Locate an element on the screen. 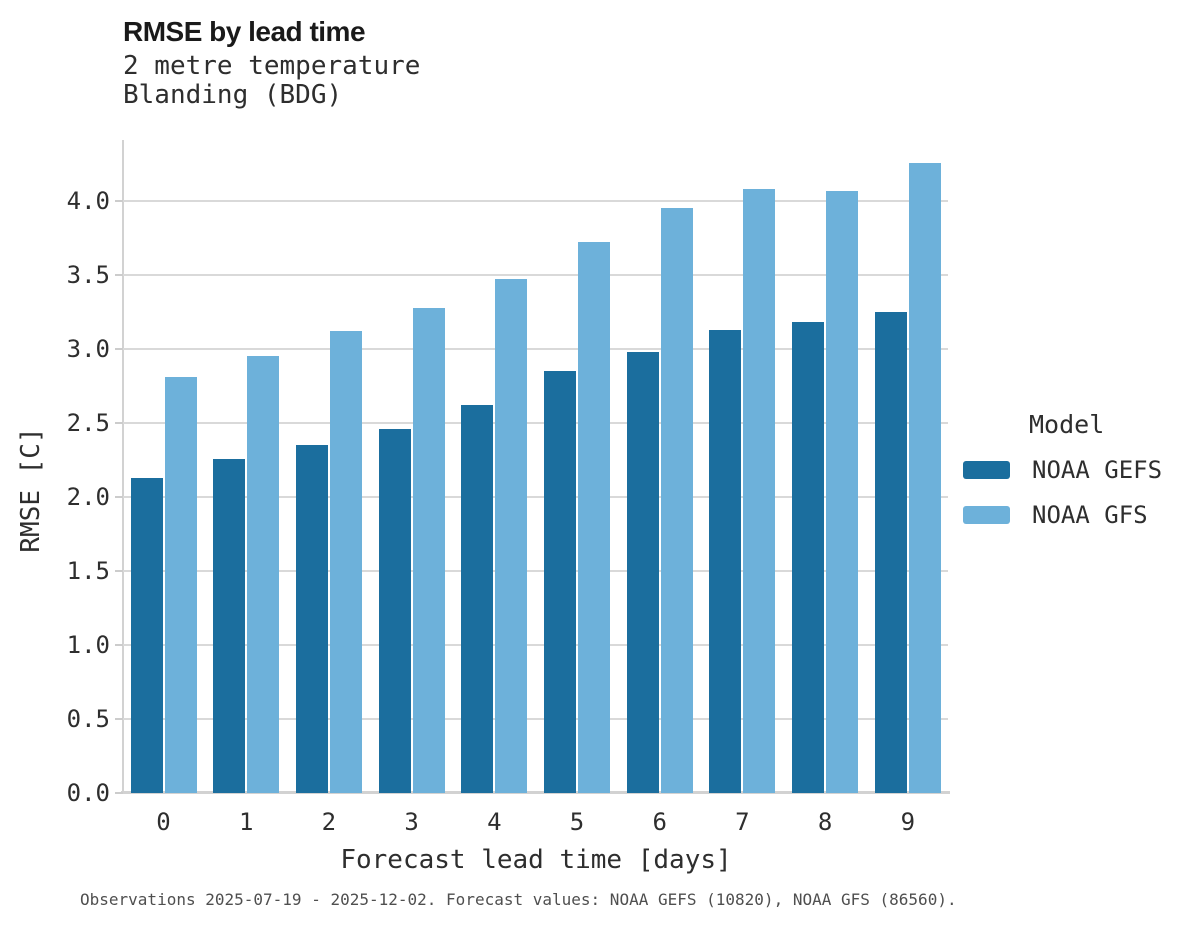 The image size is (1188, 928). y-axis-spine is located at coordinates (123, 466).